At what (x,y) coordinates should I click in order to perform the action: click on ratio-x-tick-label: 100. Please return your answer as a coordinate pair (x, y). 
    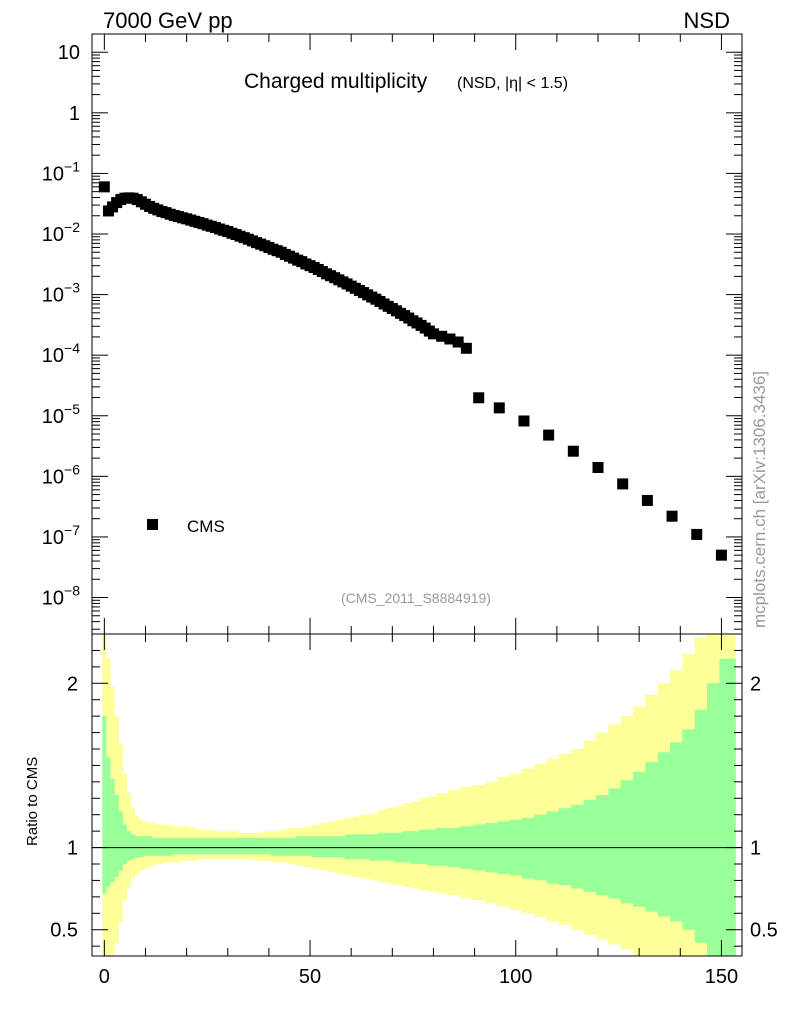
    Looking at the image, I should click on (515, 977).